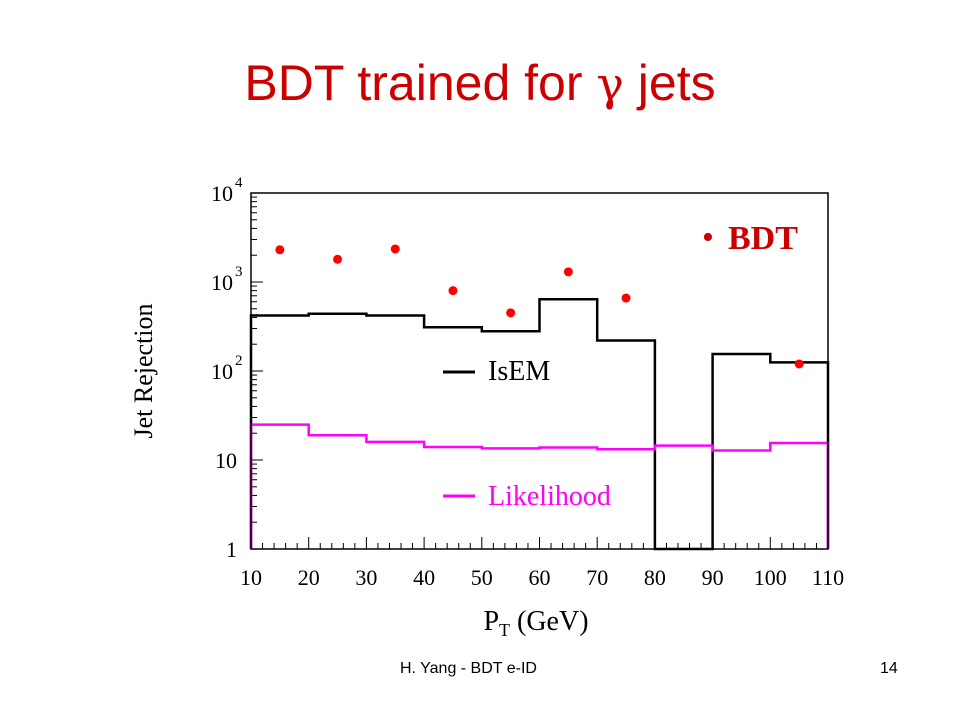 The height and width of the screenshot is (720, 960). I want to click on slide-title-text: BDT trained for, so click(420, 83).